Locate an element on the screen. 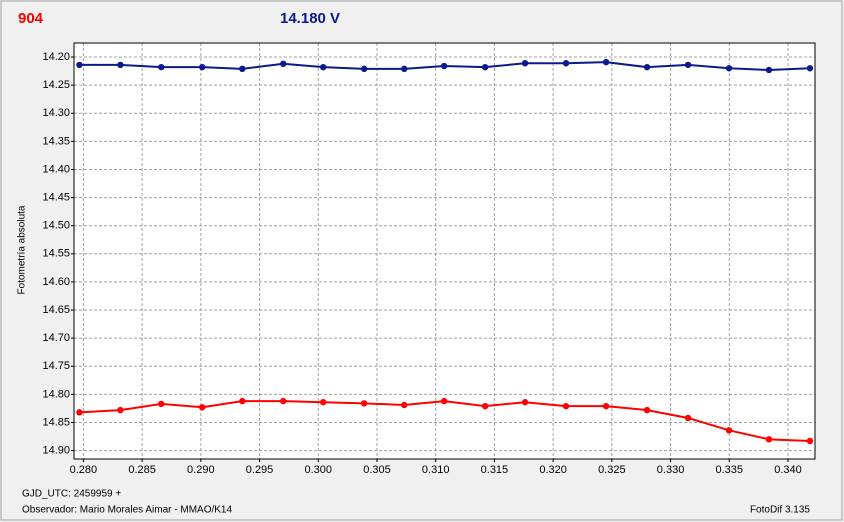 This screenshot has height=522, width=844. x-tick-label: 0.335 is located at coordinates (730, 470).